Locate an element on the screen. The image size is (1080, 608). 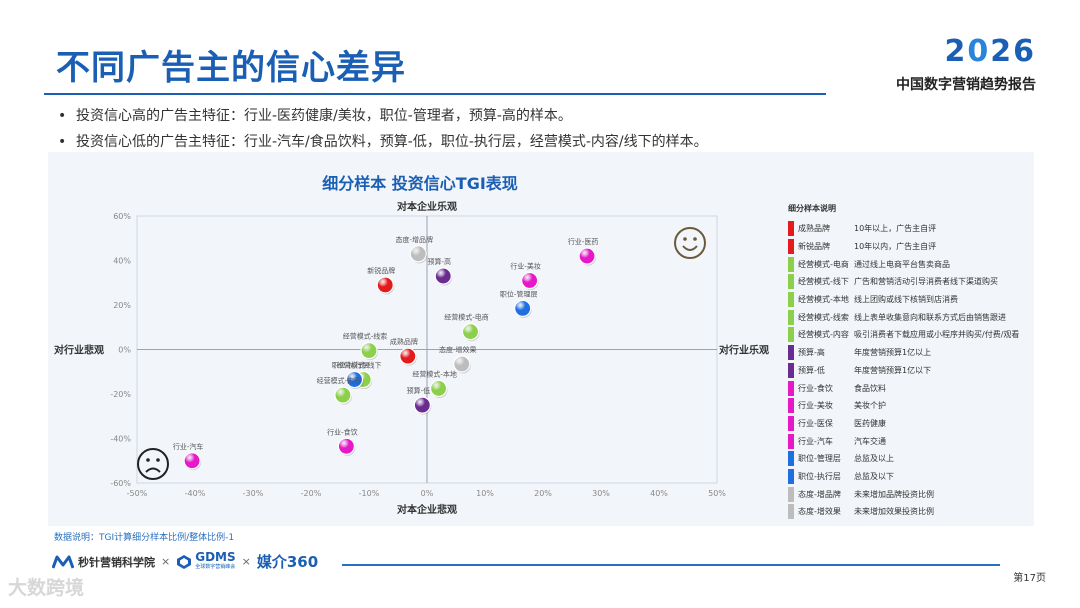
footer-divider is located at coordinates (671, 565).